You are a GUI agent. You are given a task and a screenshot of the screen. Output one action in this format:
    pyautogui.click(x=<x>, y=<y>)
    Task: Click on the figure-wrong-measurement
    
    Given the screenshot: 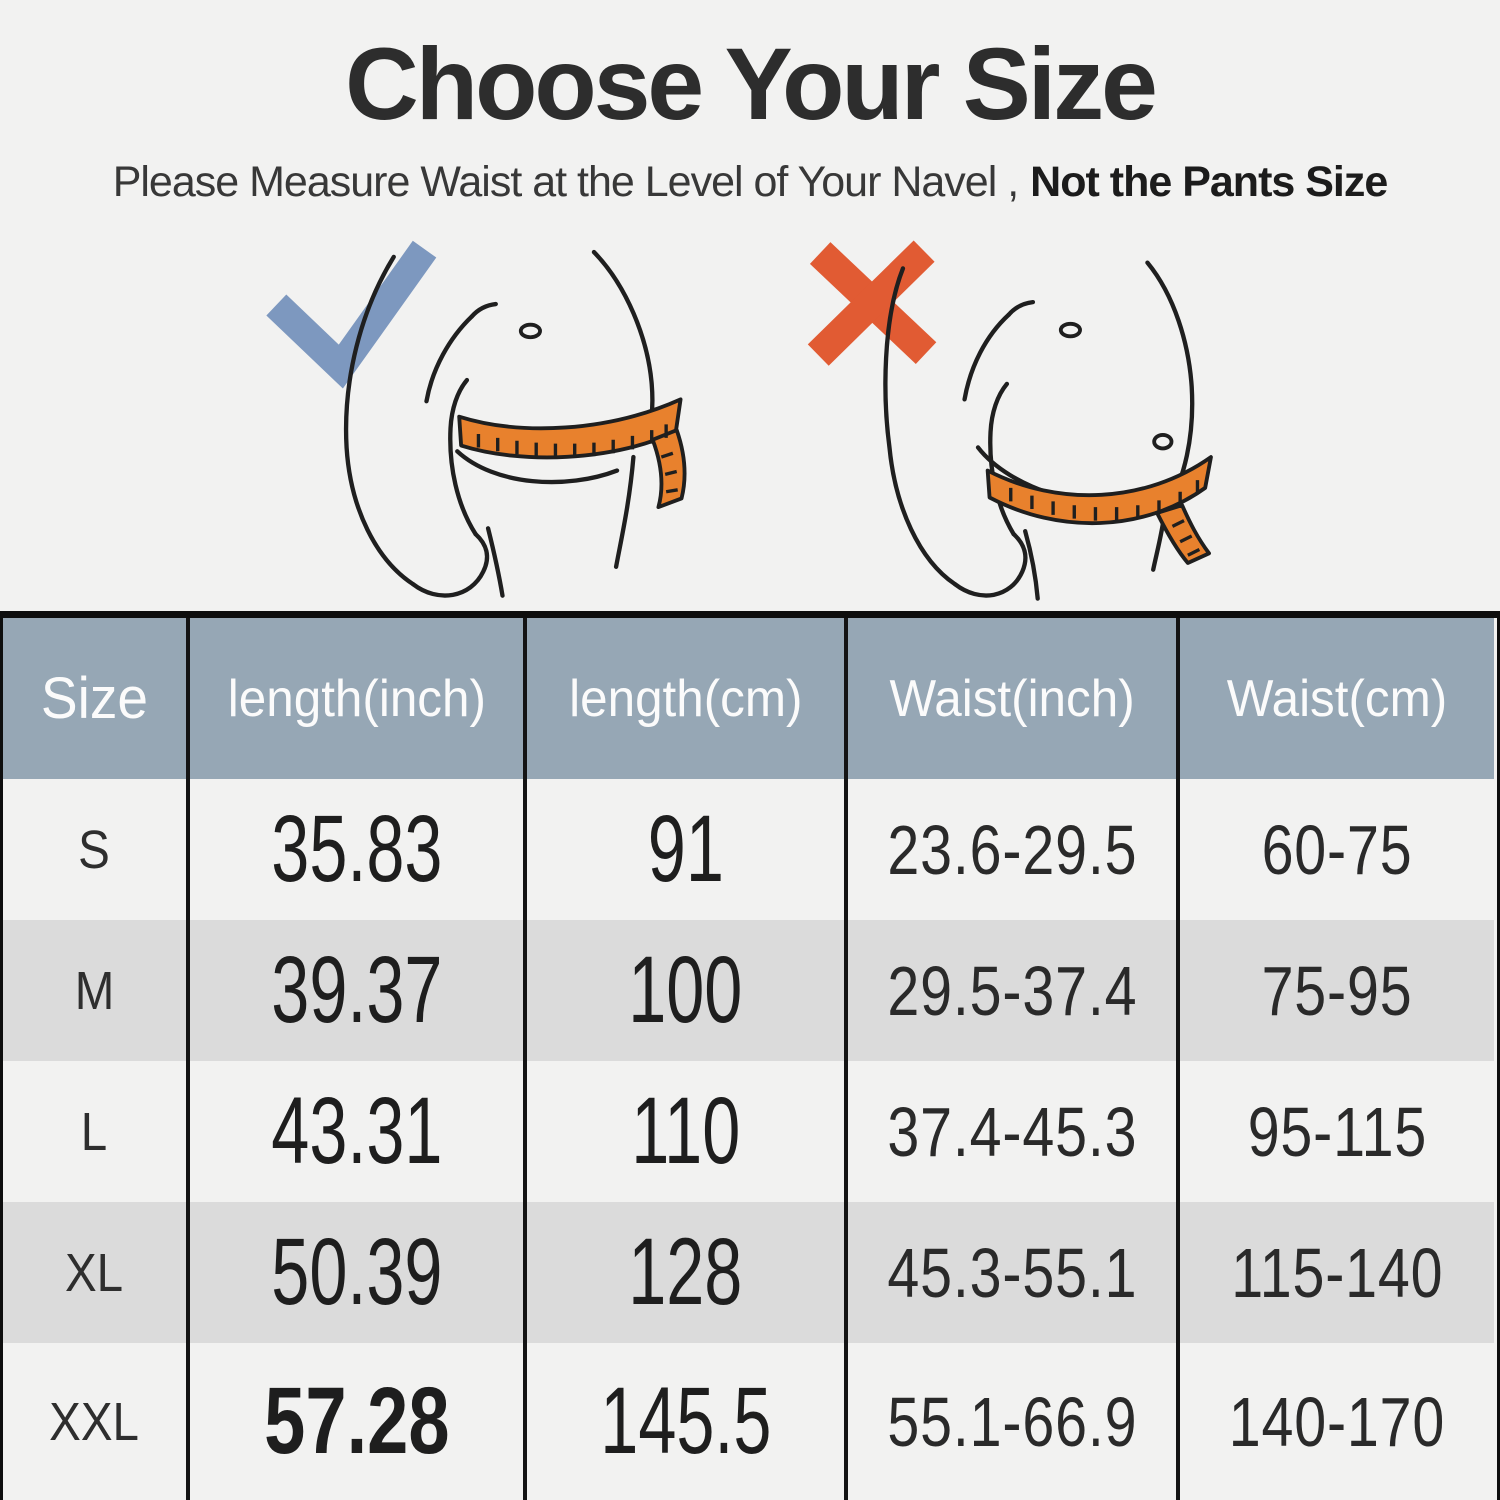 What is the action you would take?
    pyautogui.click(x=1030, y=420)
    